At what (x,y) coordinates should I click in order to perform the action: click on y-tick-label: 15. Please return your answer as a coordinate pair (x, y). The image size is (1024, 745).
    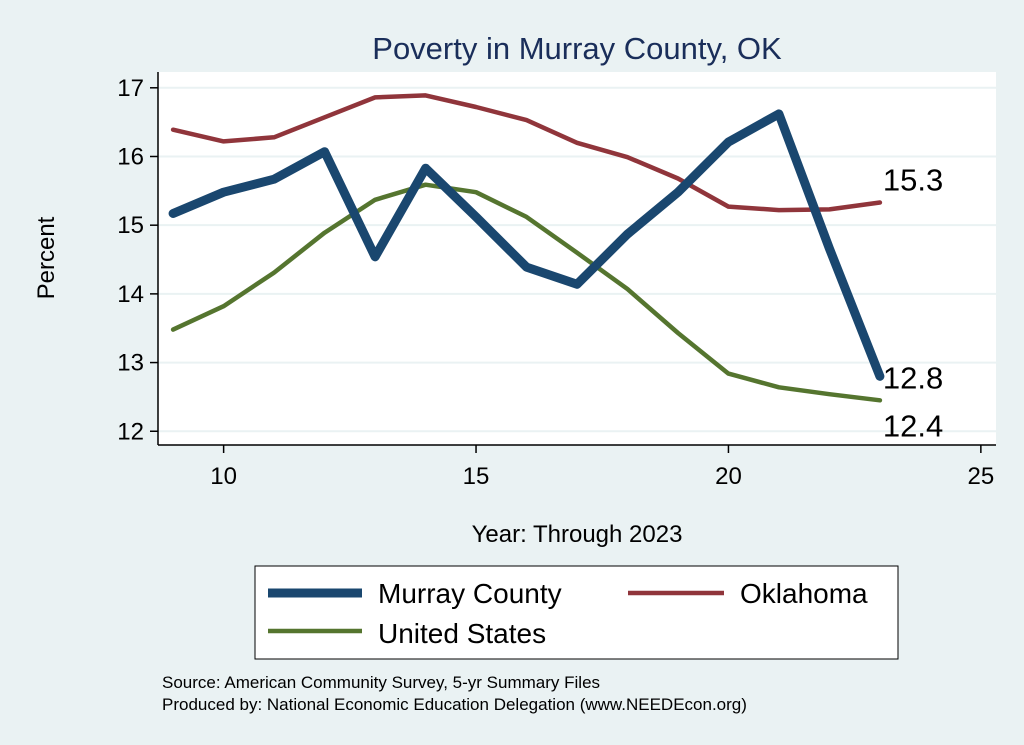
    Looking at the image, I should click on (130, 225).